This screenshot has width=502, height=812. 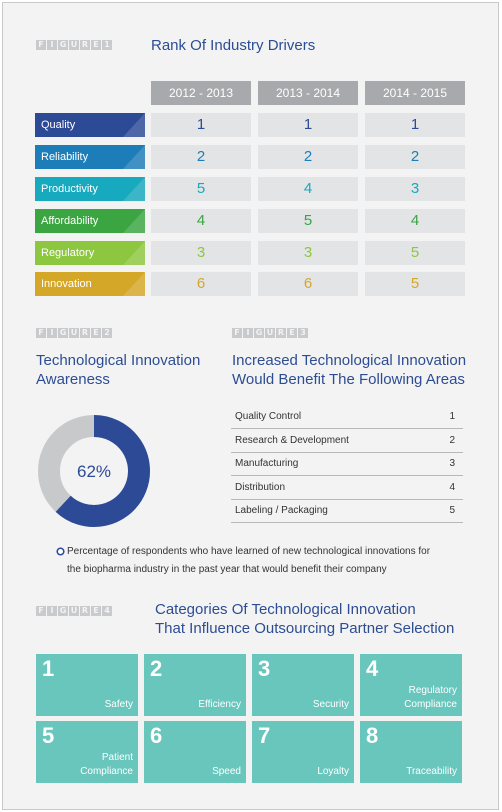 What do you see at coordinates (195, 752) in the screenshot?
I see `category-tile: 6 Speed` at bounding box center [195, 752].